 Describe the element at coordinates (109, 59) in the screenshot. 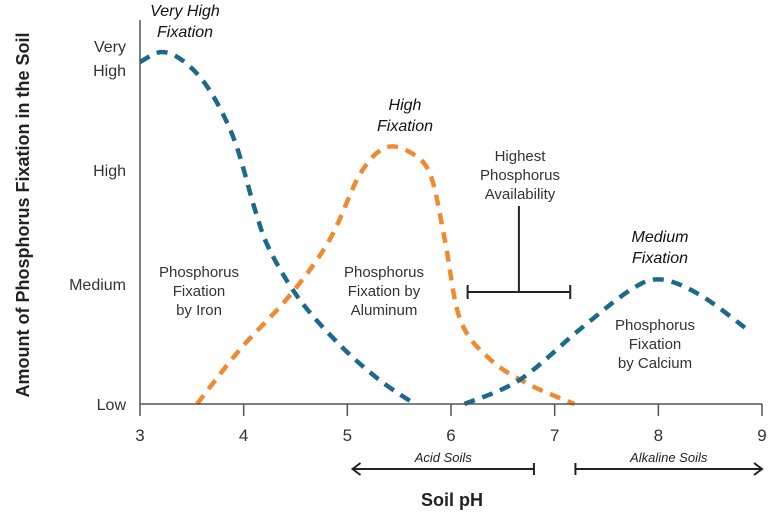

I see `y-tick-label: Very High` at that location.